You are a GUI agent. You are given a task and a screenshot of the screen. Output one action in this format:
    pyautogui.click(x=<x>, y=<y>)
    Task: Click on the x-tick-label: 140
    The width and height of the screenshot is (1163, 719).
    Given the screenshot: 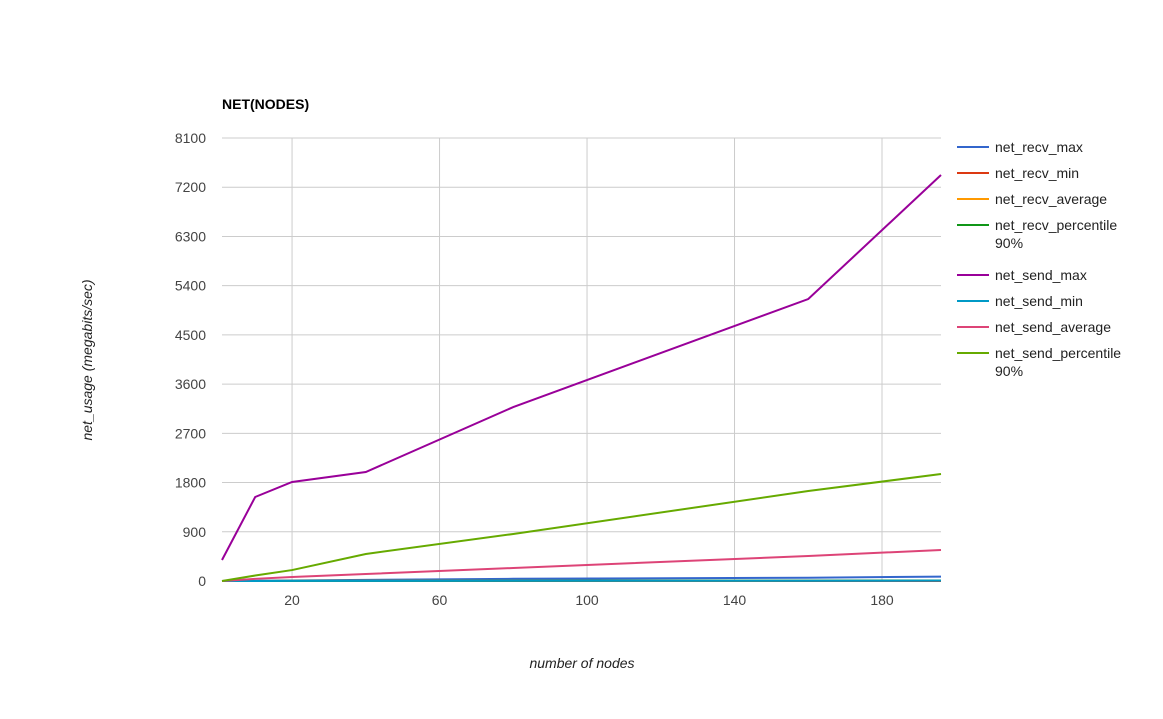 What is the action you would take?
    pyautogui.click(x=735, y=600)
    